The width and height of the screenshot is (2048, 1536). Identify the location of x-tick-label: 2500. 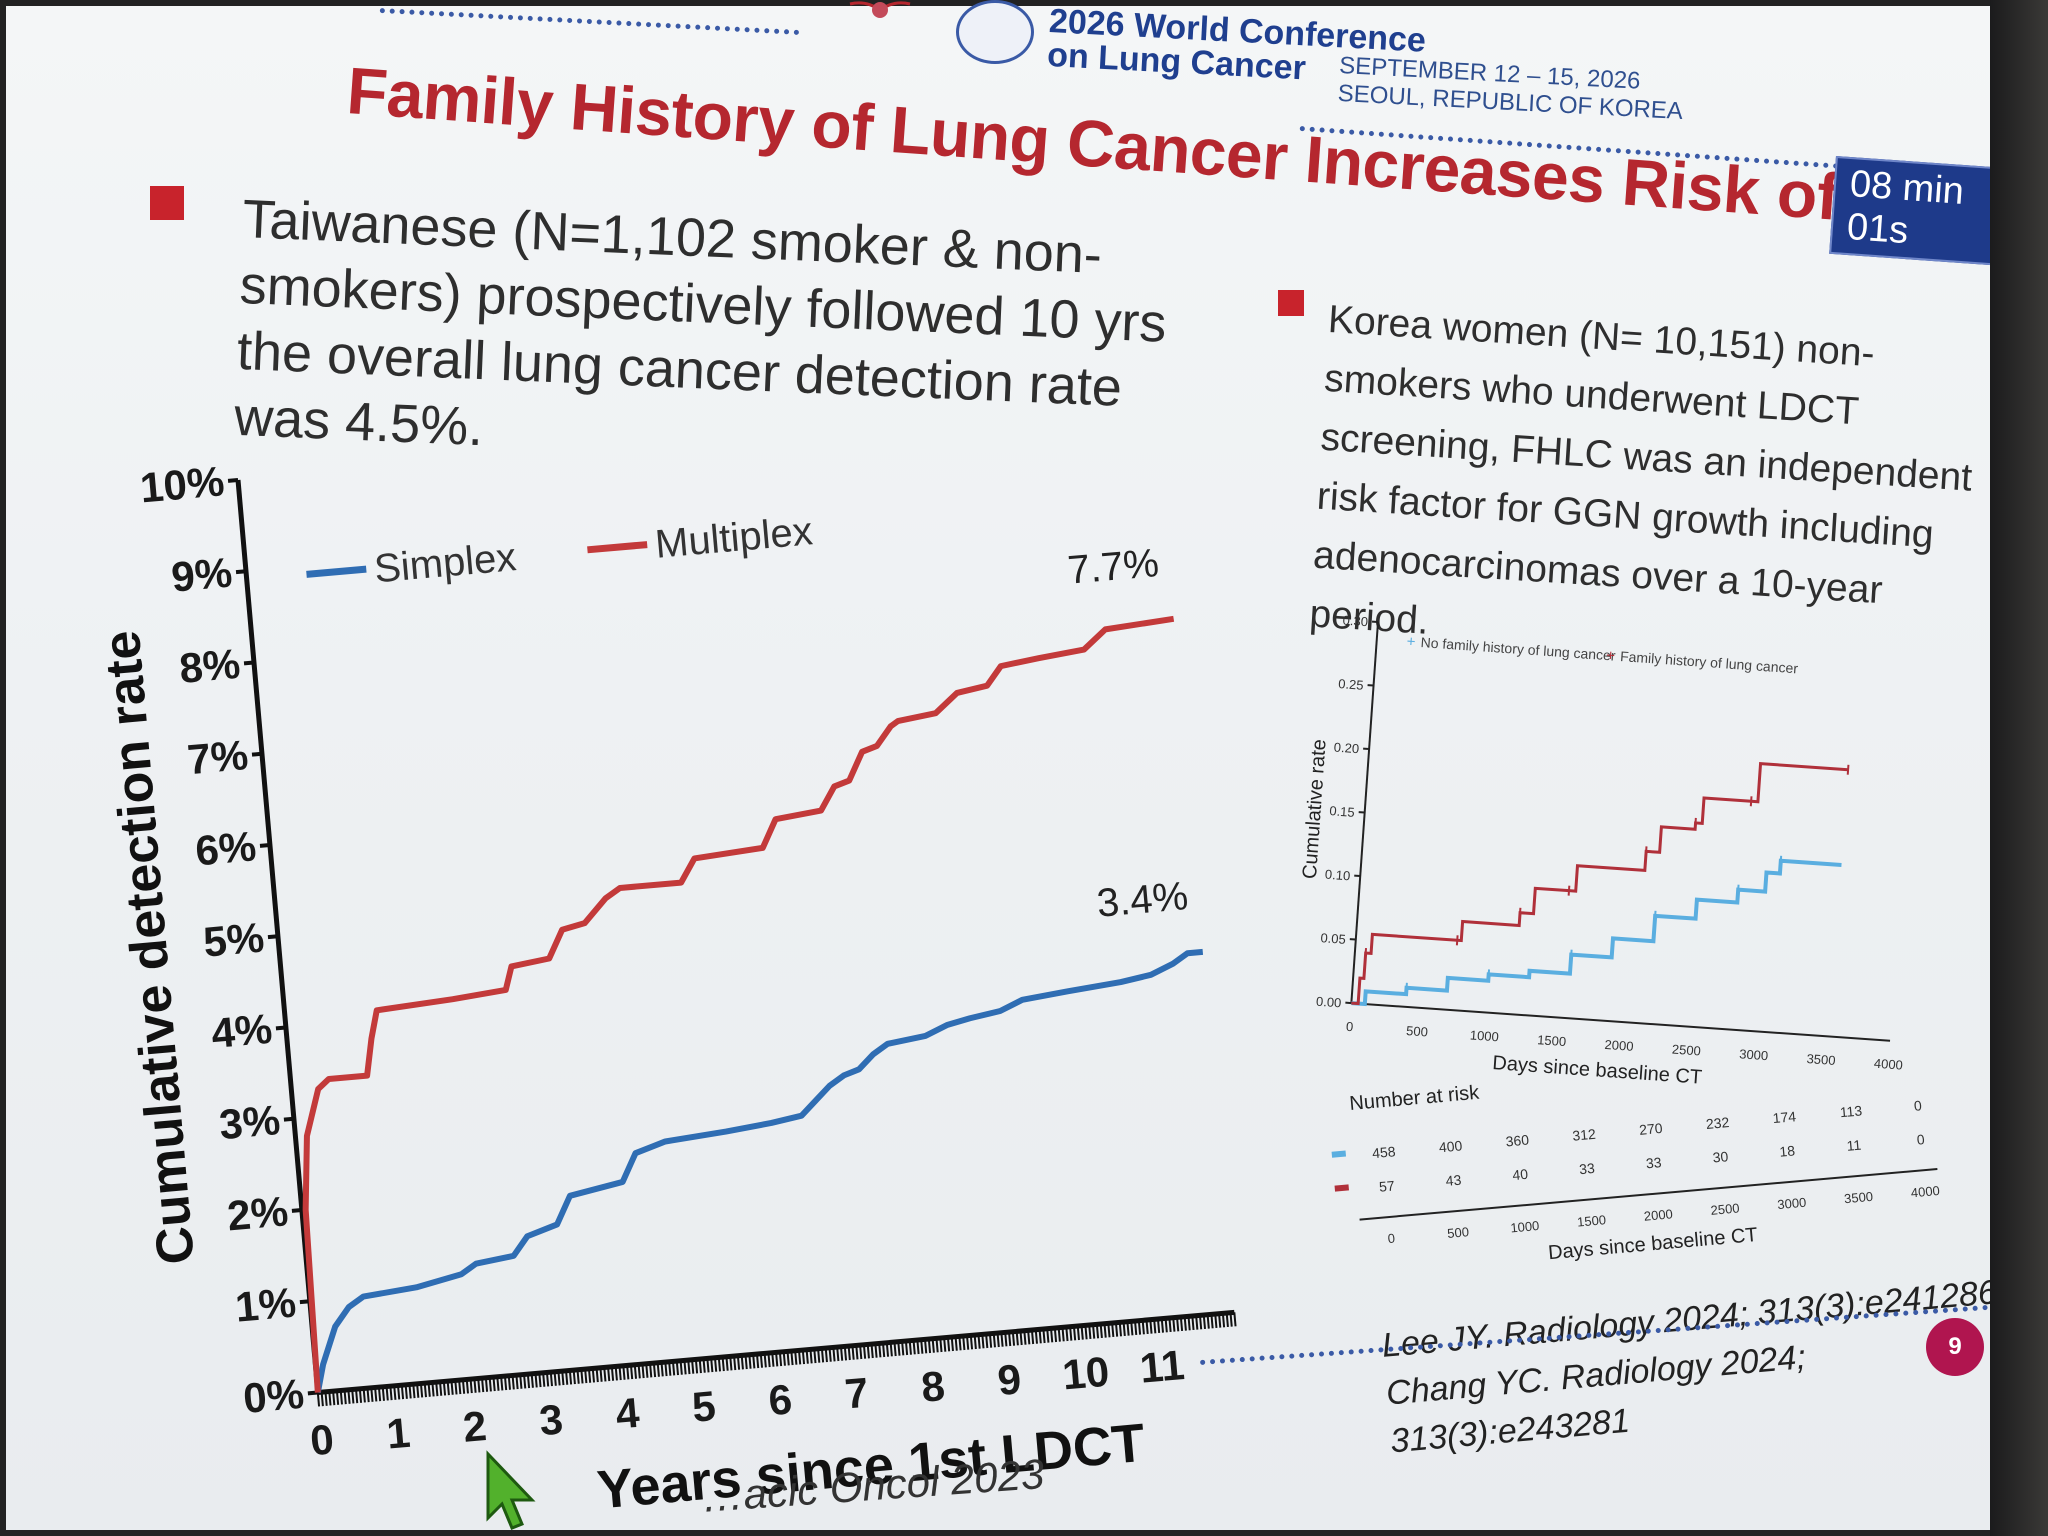
(1686, 1050).